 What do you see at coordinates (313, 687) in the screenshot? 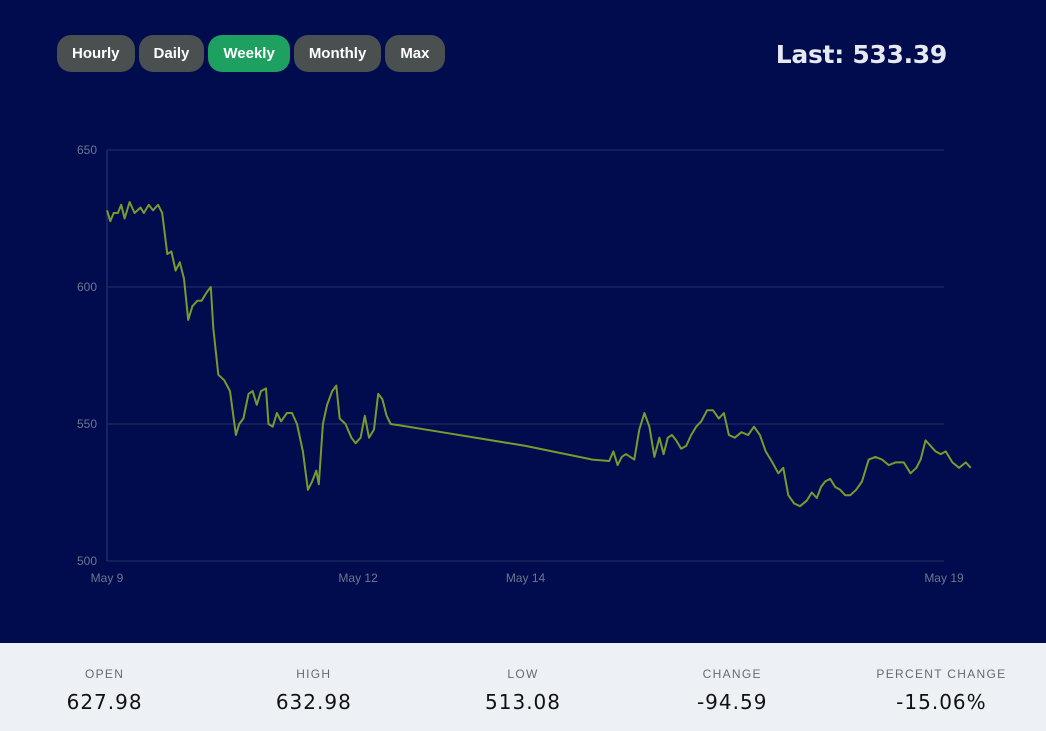
I see `stat-high: HIGH 632.98` at bounding box center [313, 687].